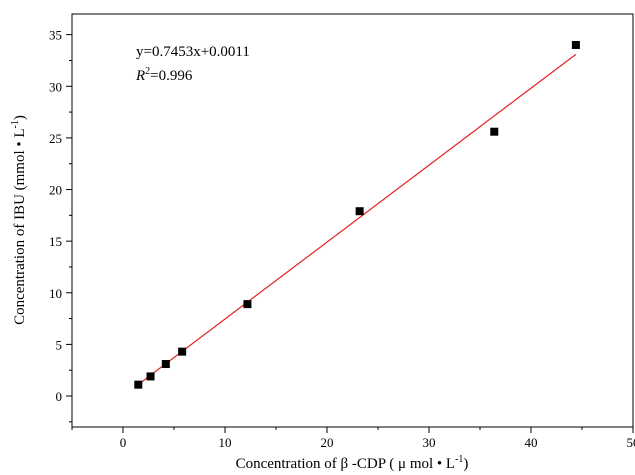  Describe the element at coordinates (352, 463) in the screenshot. I see `x-axis-label: Concentration of β -CDP ( μ mol • L-1)` at that location.